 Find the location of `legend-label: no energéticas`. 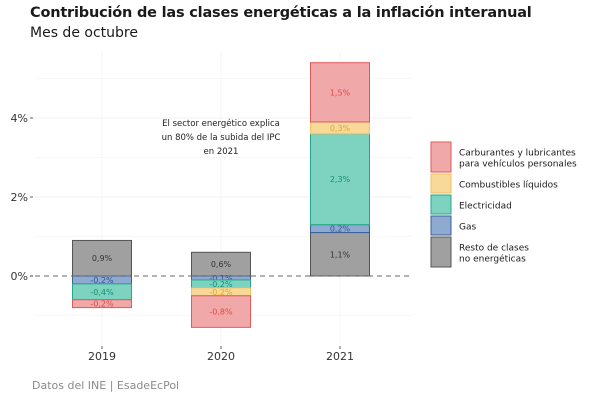

legend-label: no energéticas is located at coordinates (492, 259).